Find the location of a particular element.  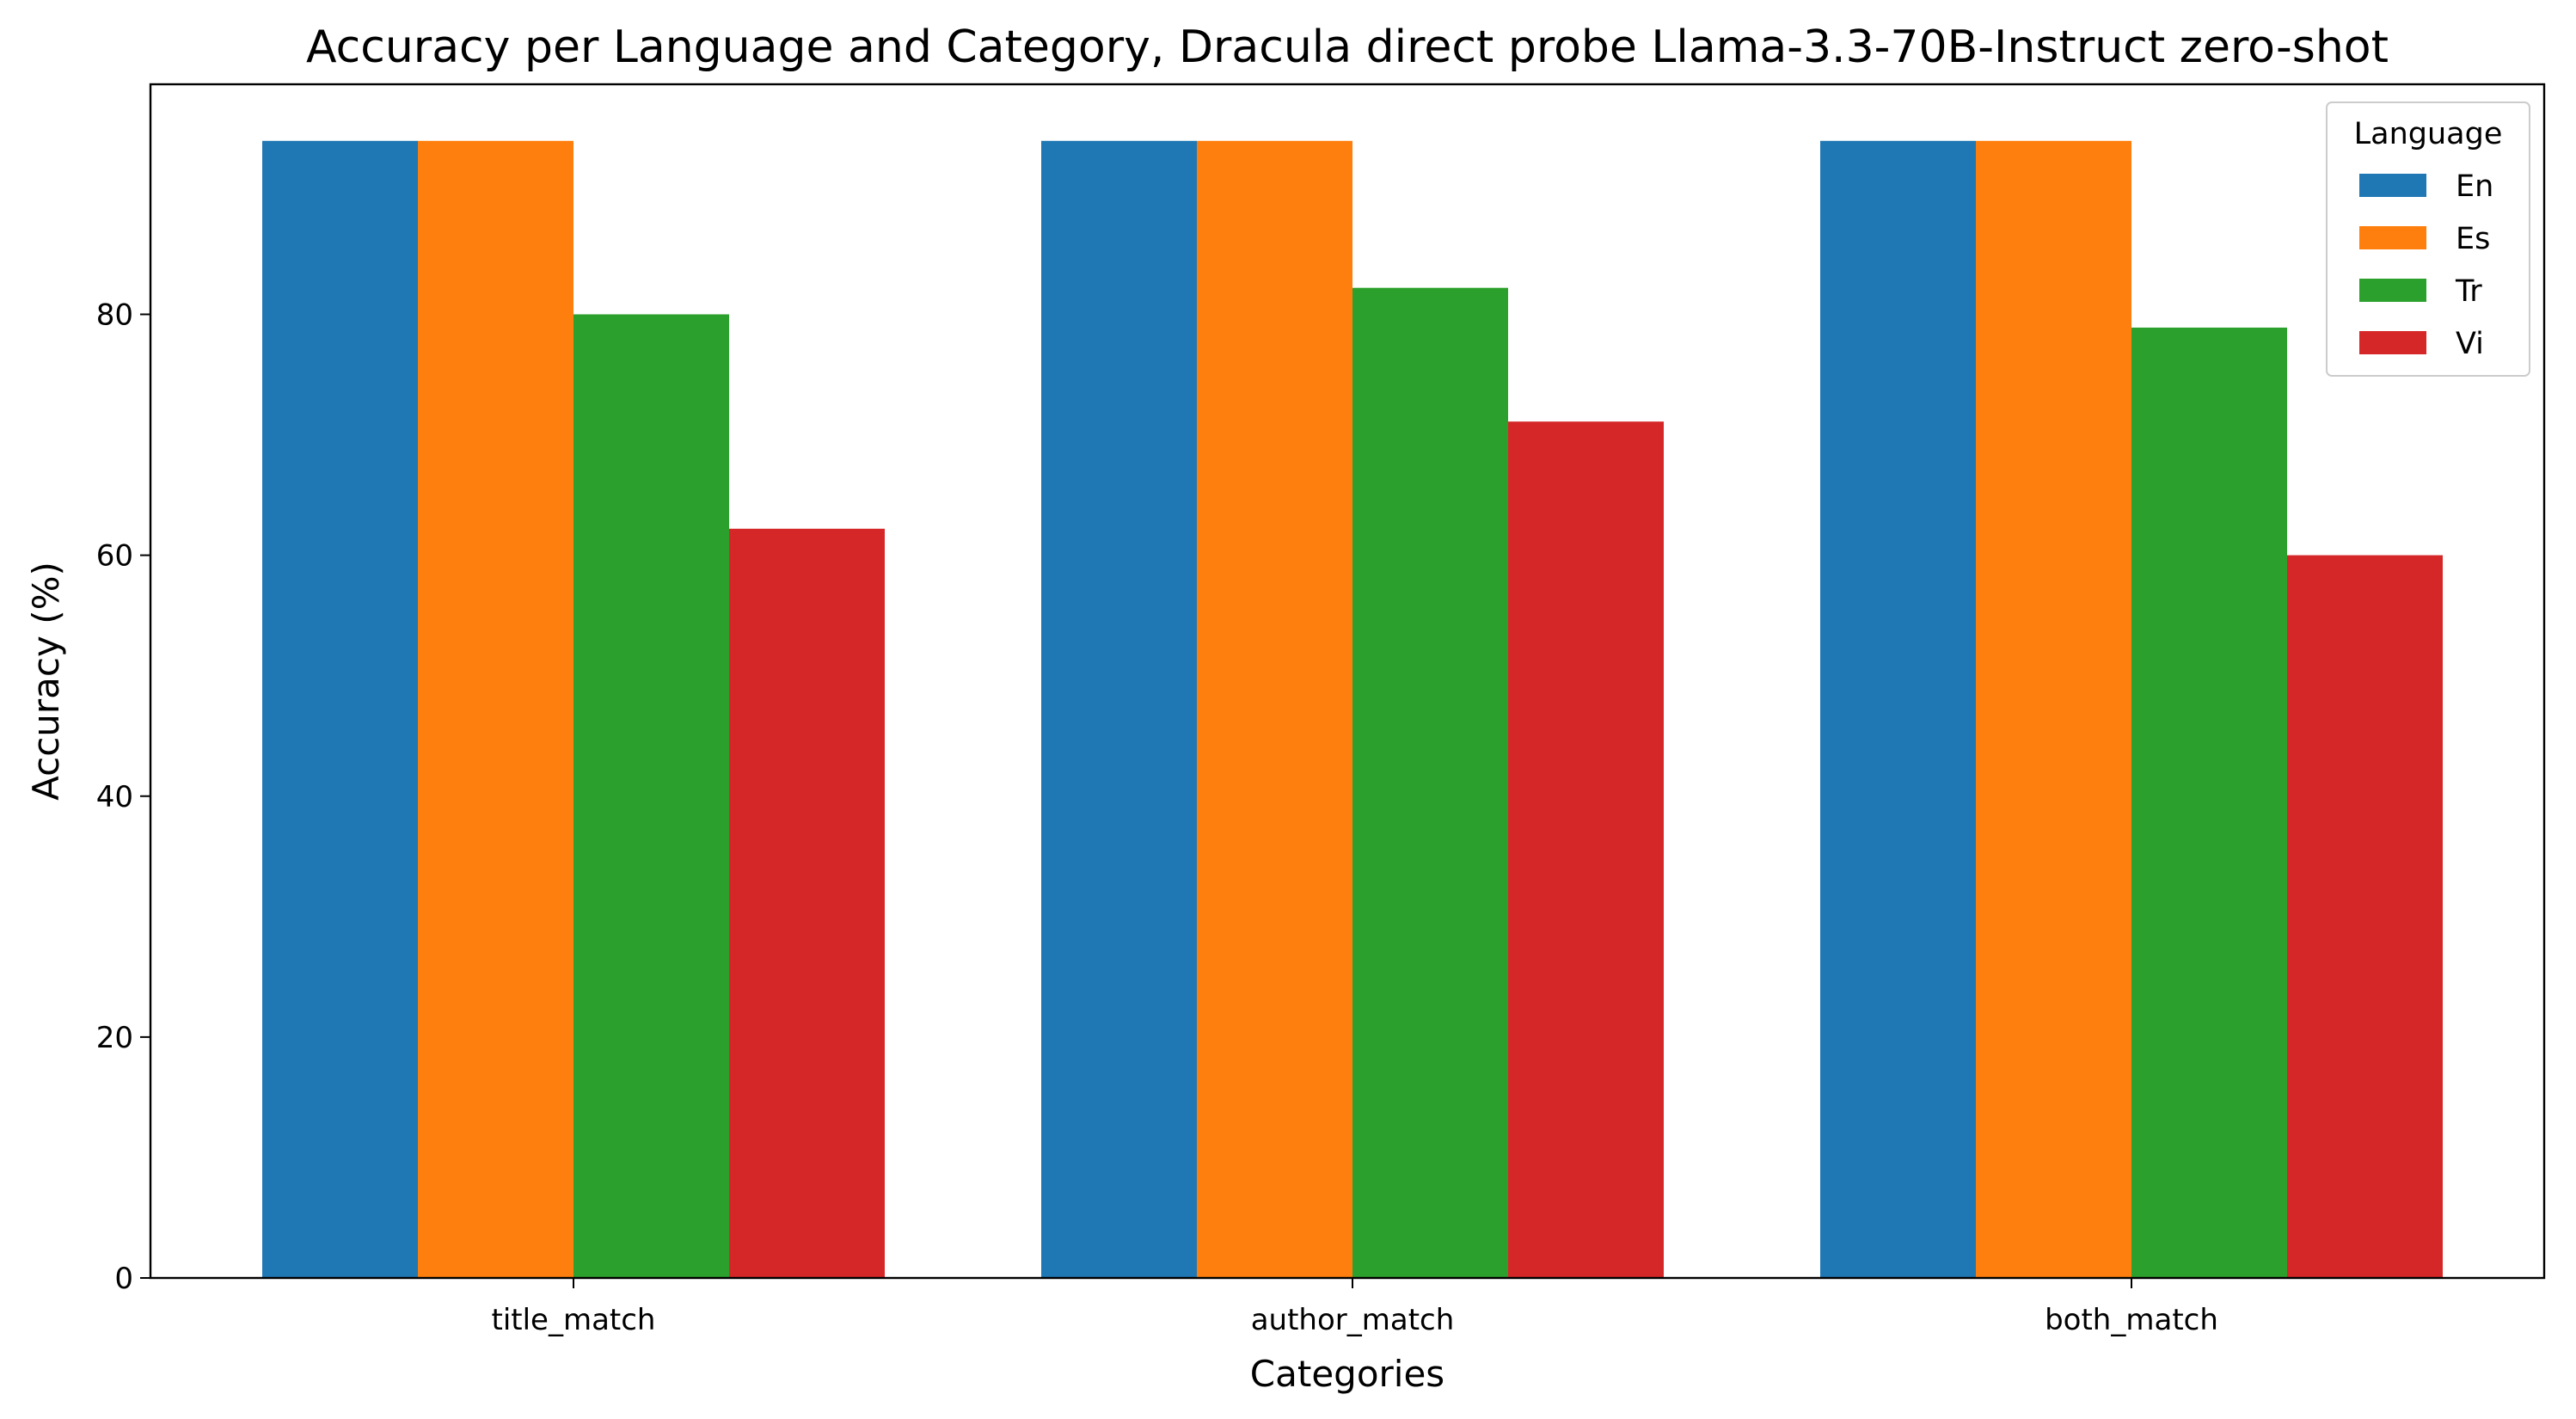

bar-es-both-match is located at coordinates (2054, 709).